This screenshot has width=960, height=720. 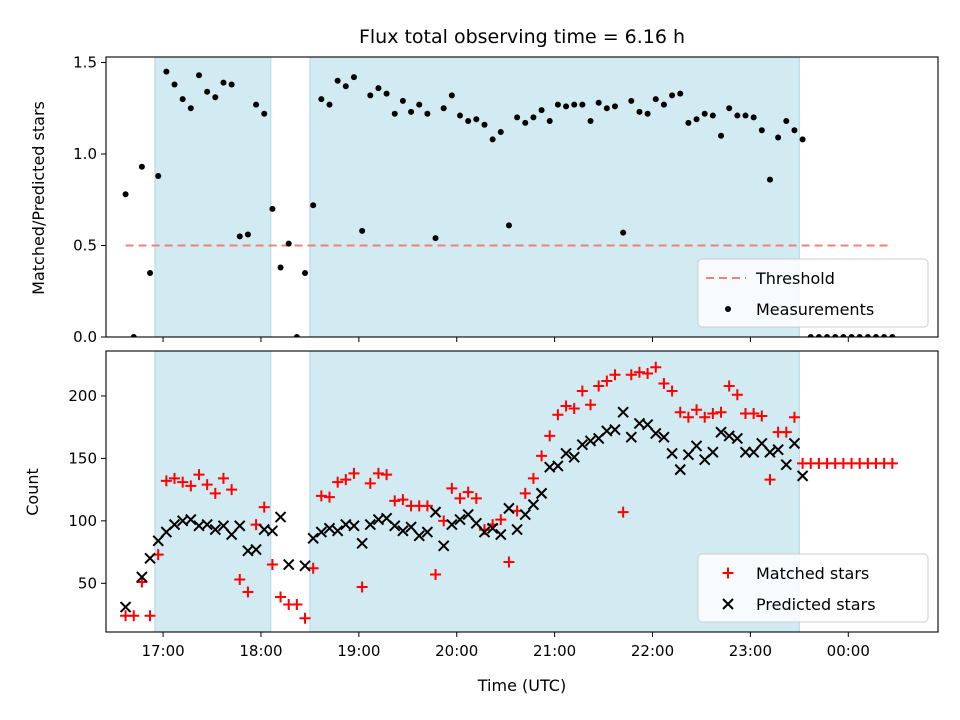 What do you see at coordinates (728, 309) in the screenshot?
I see `legend-measurement-swatch` at bounding box center [728, 309].